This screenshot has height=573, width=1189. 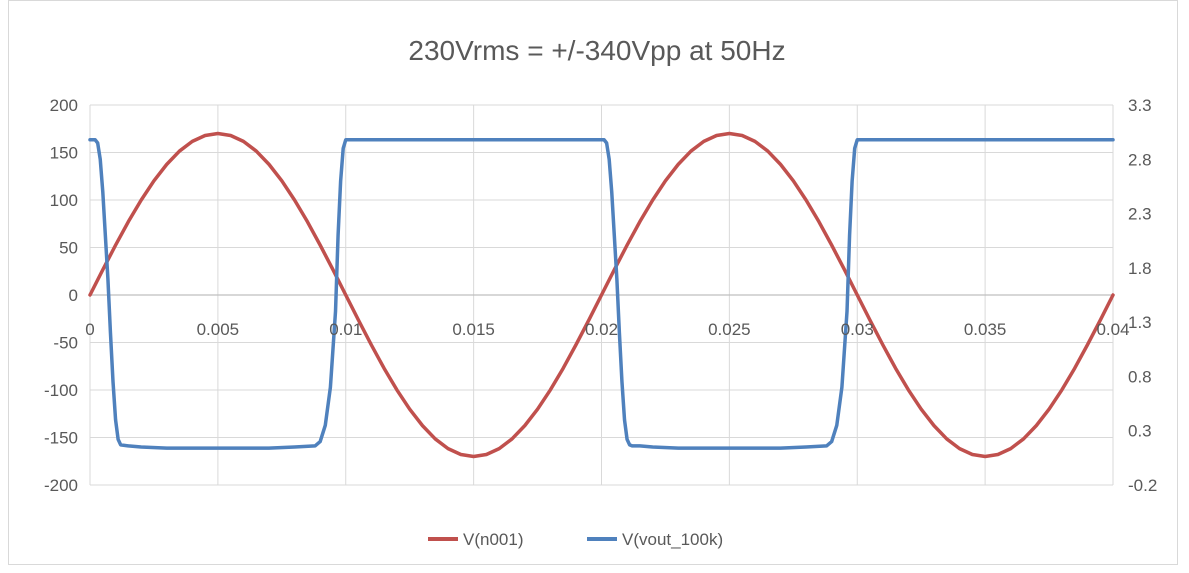 I want to click on x-tick-label: 0.025, so click(x=729, y=329).